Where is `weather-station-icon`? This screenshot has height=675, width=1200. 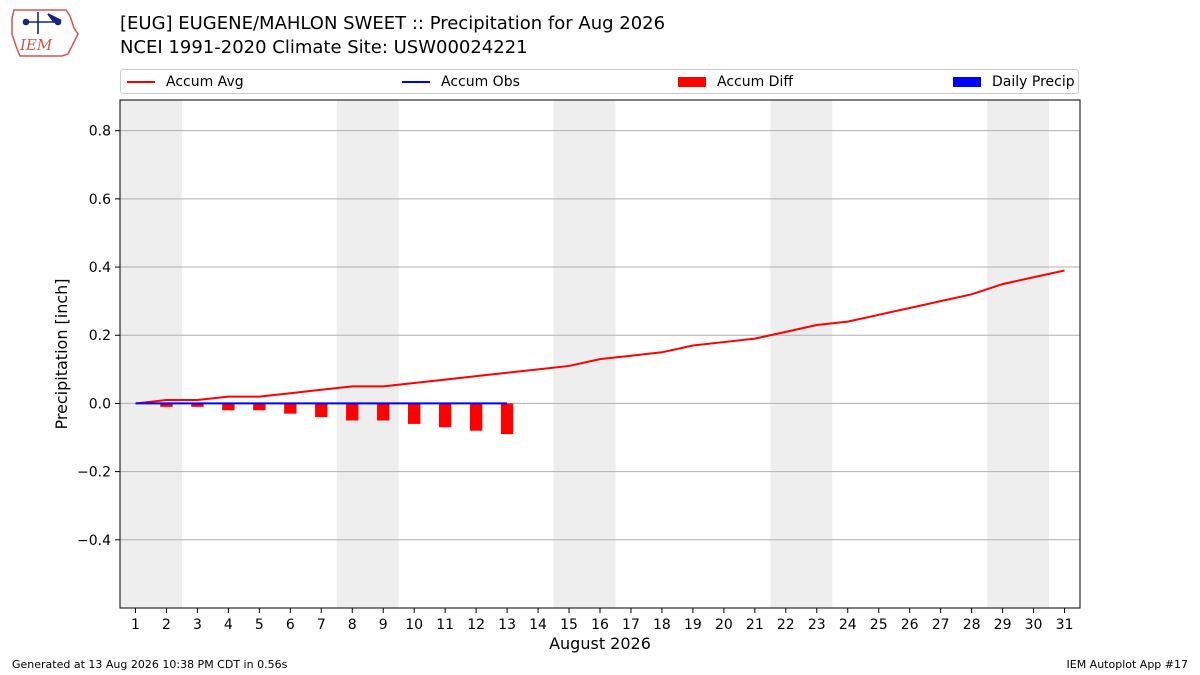 weather-station-icon is located at coordinates (42, 23).